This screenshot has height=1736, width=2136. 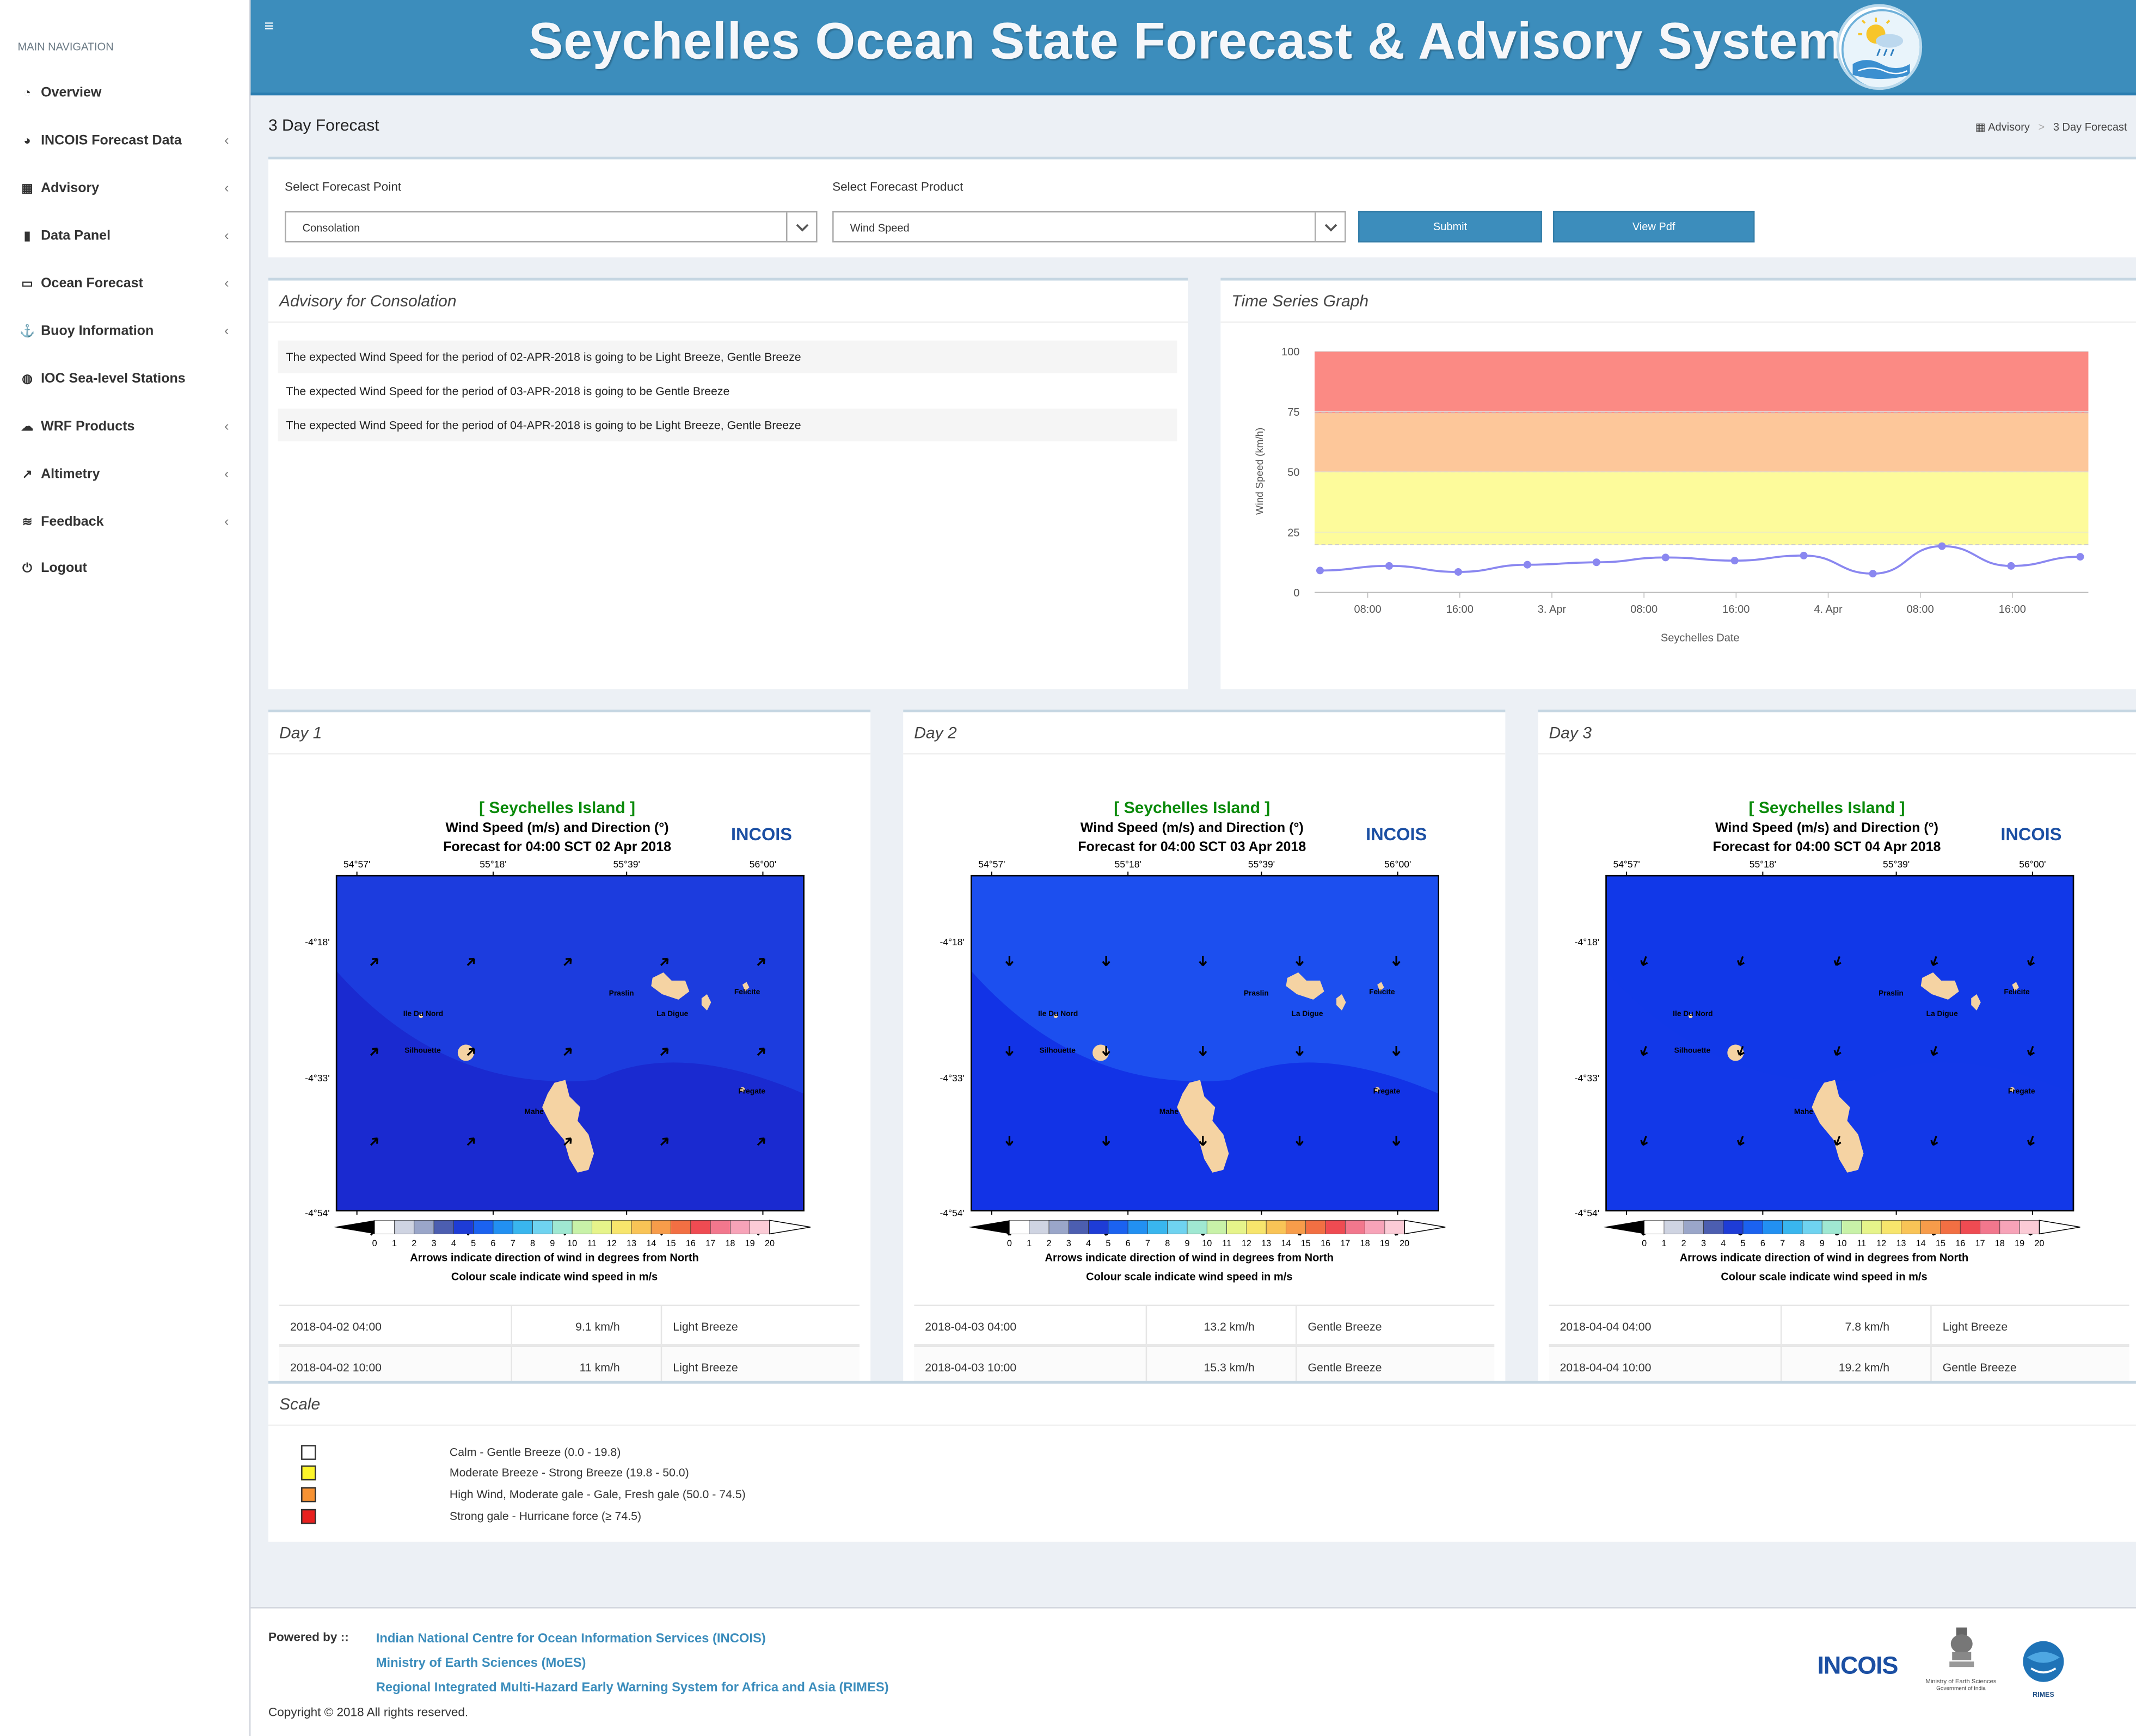 What do you see at coordinates (1976, 1002) in the screenshot?
I see `island-la-digue` at bounding box center [1976, 1002].